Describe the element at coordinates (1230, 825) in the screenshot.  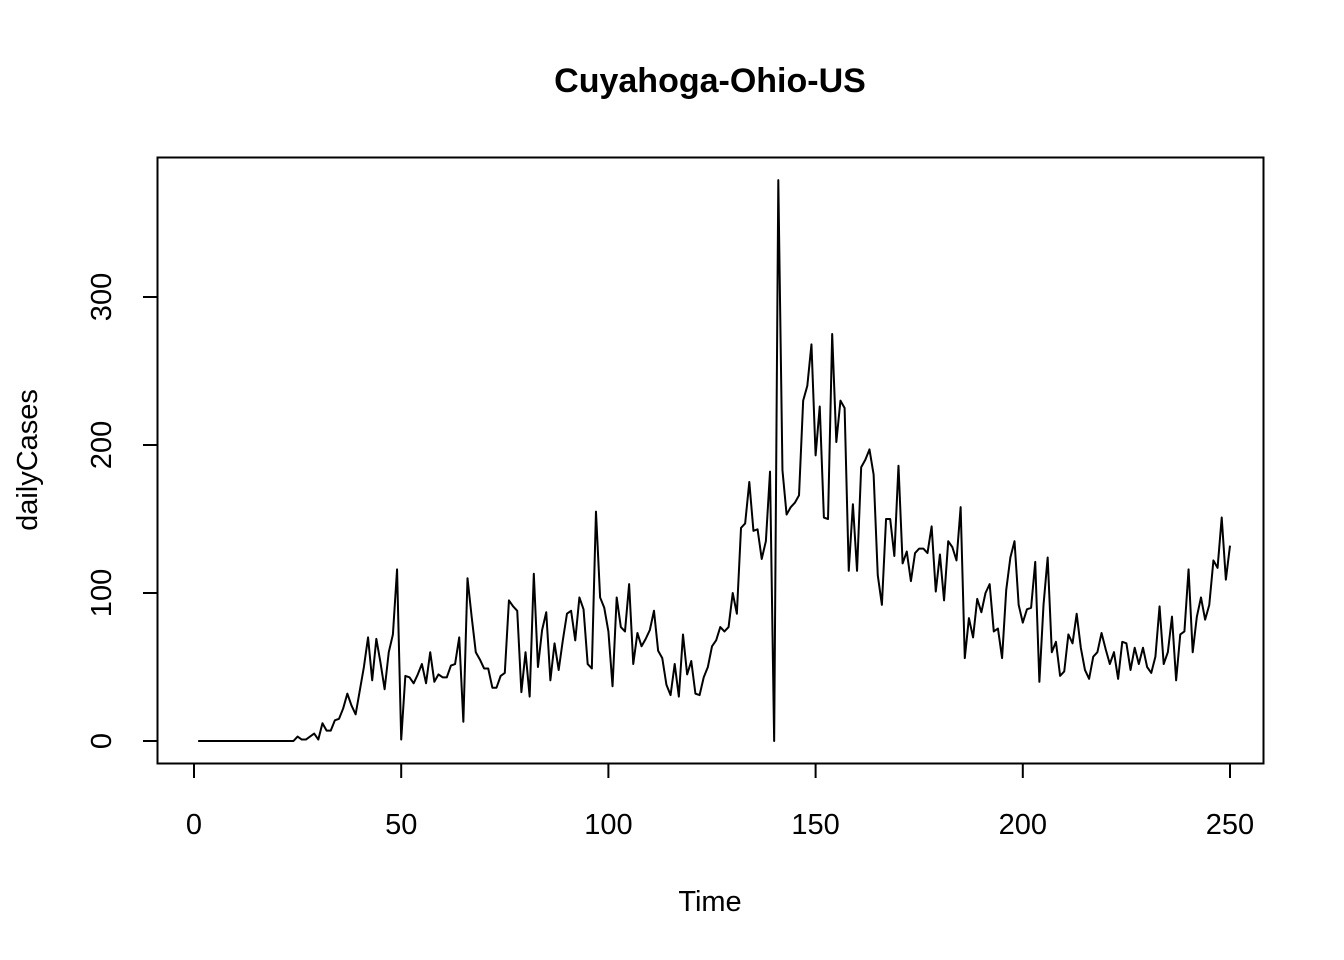
I see `x-tick-label: 250` at that location.